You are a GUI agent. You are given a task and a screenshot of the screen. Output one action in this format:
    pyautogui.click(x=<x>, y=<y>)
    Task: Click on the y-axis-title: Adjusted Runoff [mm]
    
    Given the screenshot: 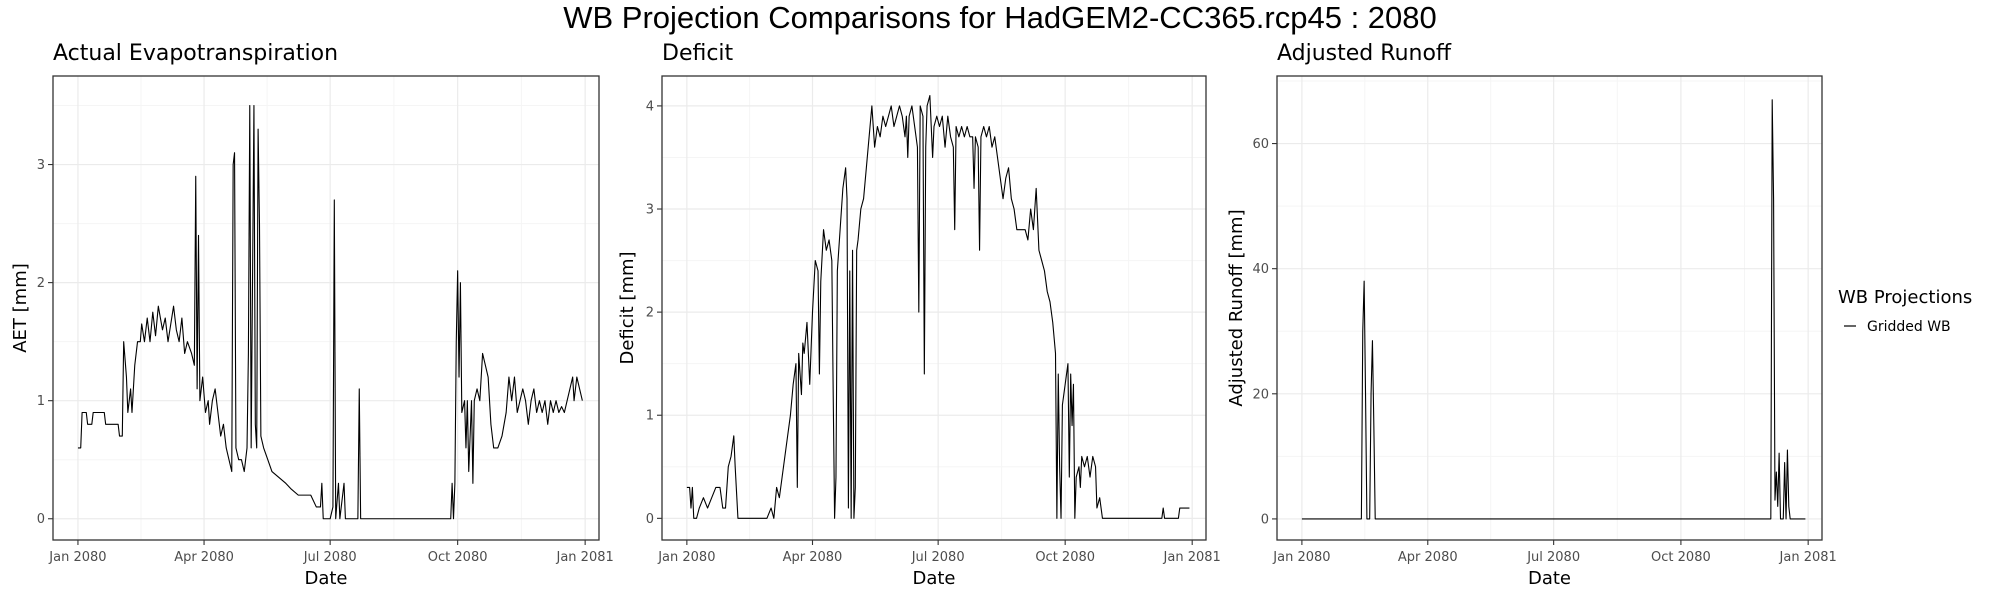 What is the action you would take?
    pyautogui.click(x=1236, y=307)
    